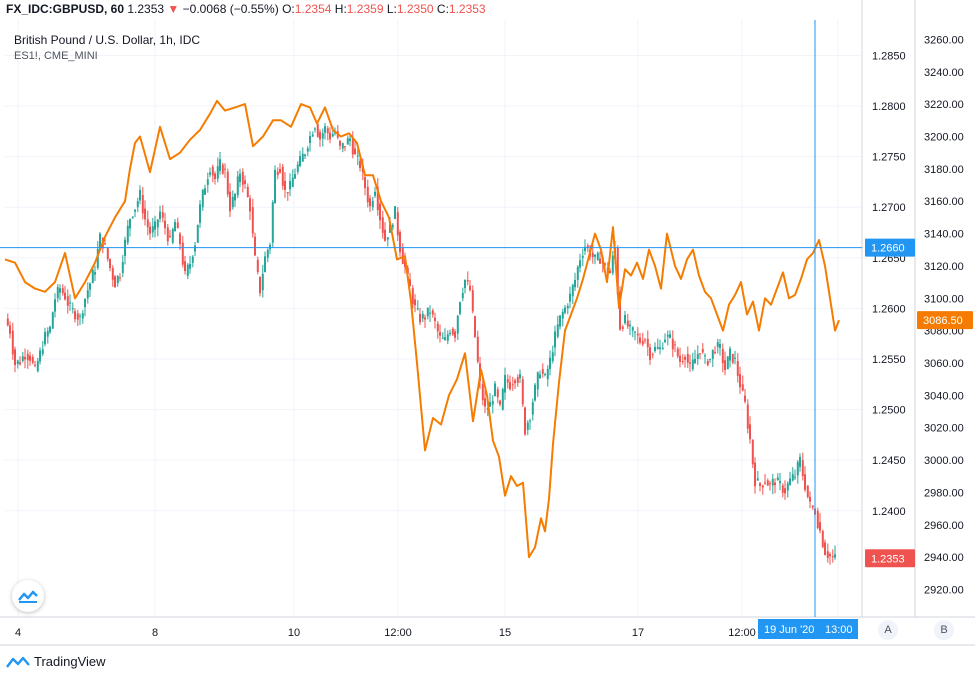 The width and height of the screenshot is (975, 673). What do you see at coordinates (28, 596) in the screenshot?
I see `tradingview-badge` at bounding box center [28, 596].